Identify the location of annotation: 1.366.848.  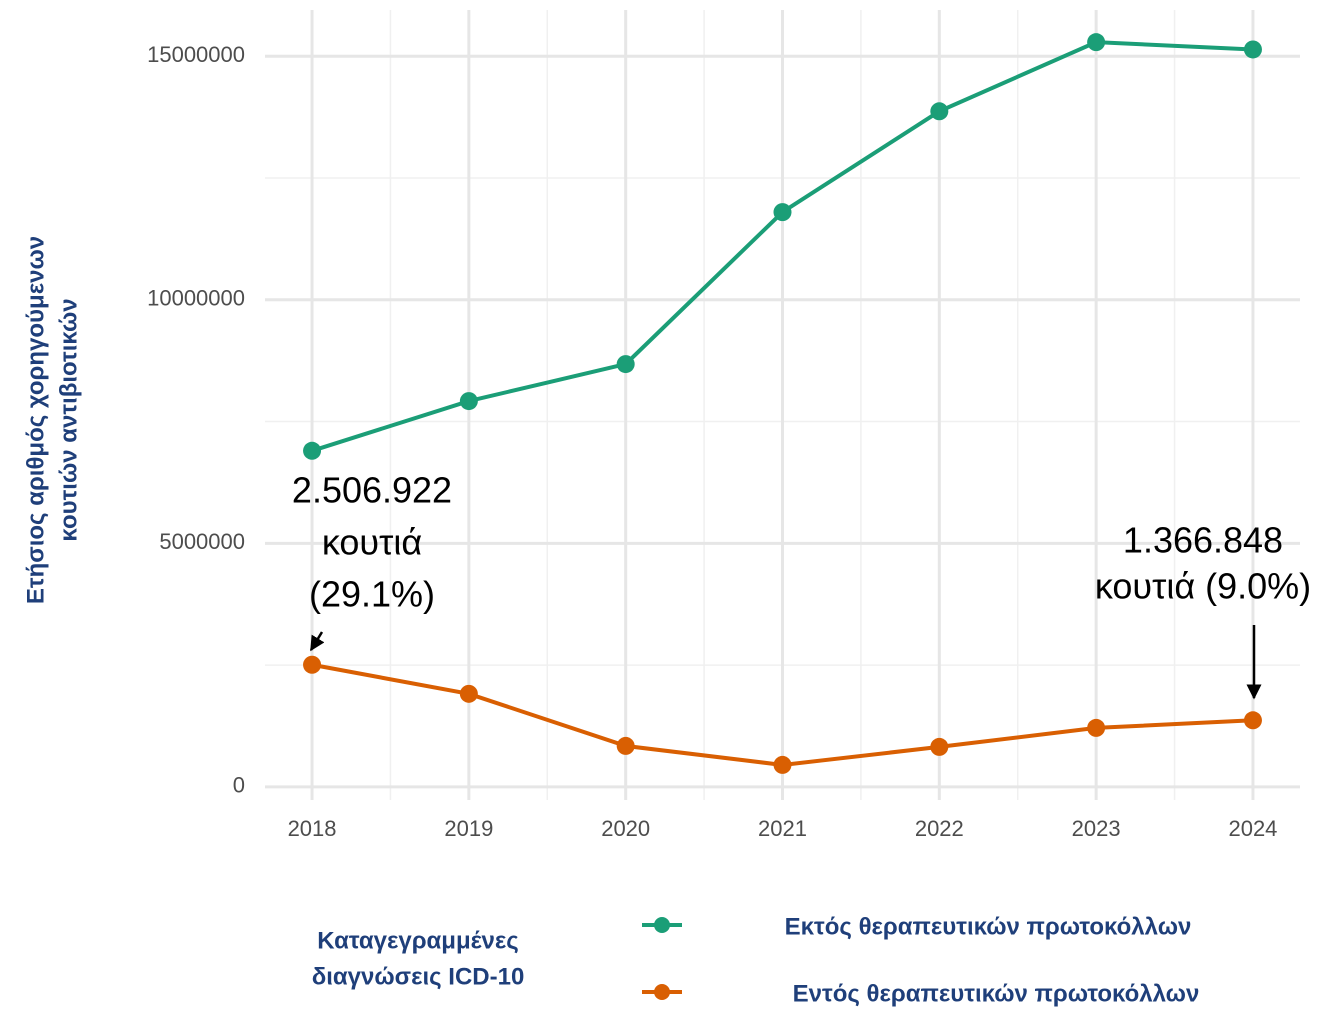
(1203, 540).